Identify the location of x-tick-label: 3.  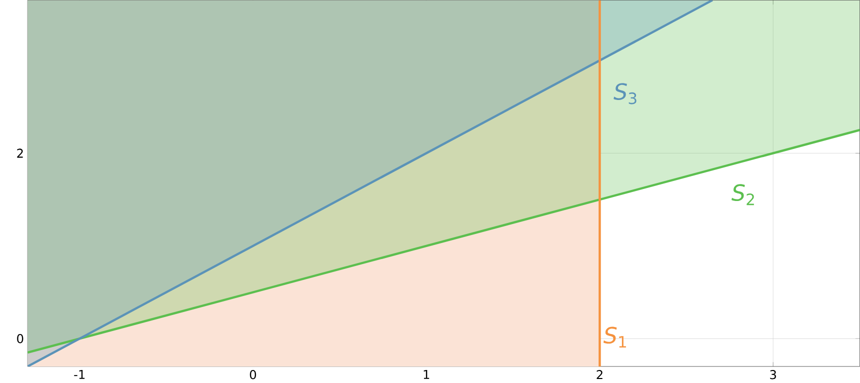
(773, 375).